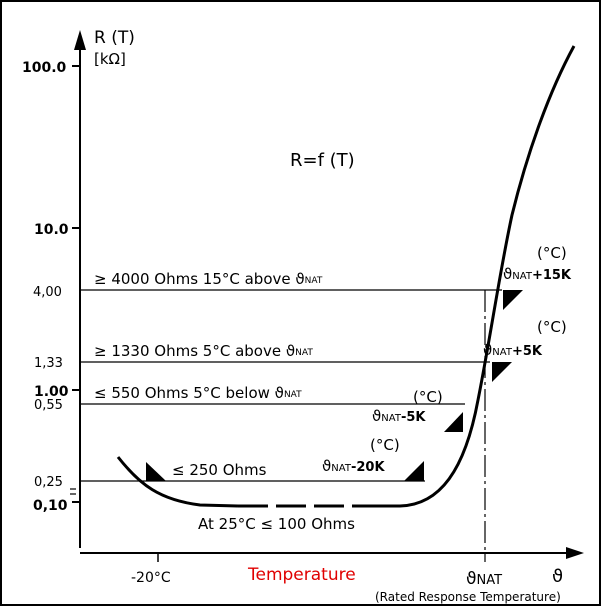 The height and width of the screenshot is (606, 601). Describe the element at coordinates (322, 160) in the screenshot. I see `formula-label: R=f (T)` at that location.